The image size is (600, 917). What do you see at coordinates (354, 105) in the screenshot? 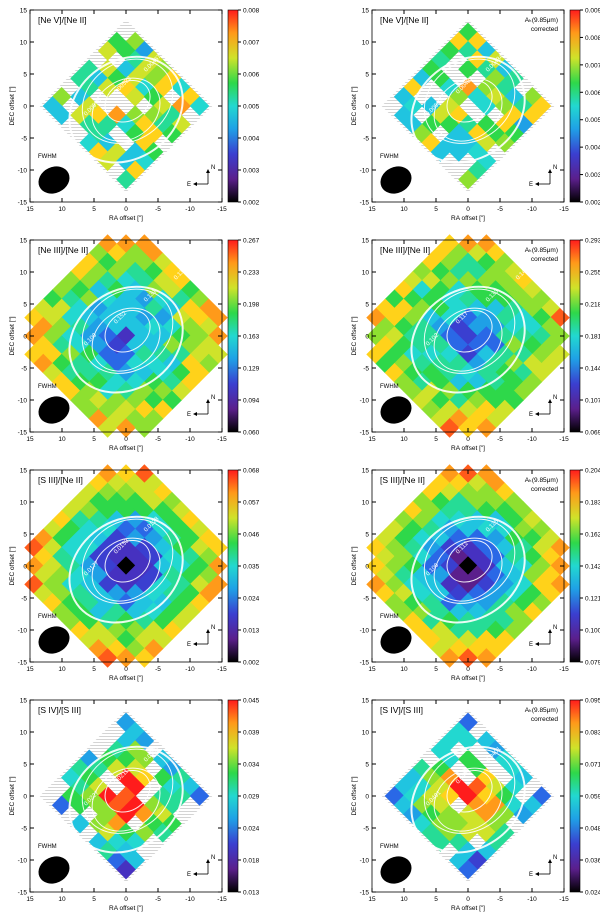
I see `y-axis-label: DEC offset ["]` at bounding box center [354, 105].